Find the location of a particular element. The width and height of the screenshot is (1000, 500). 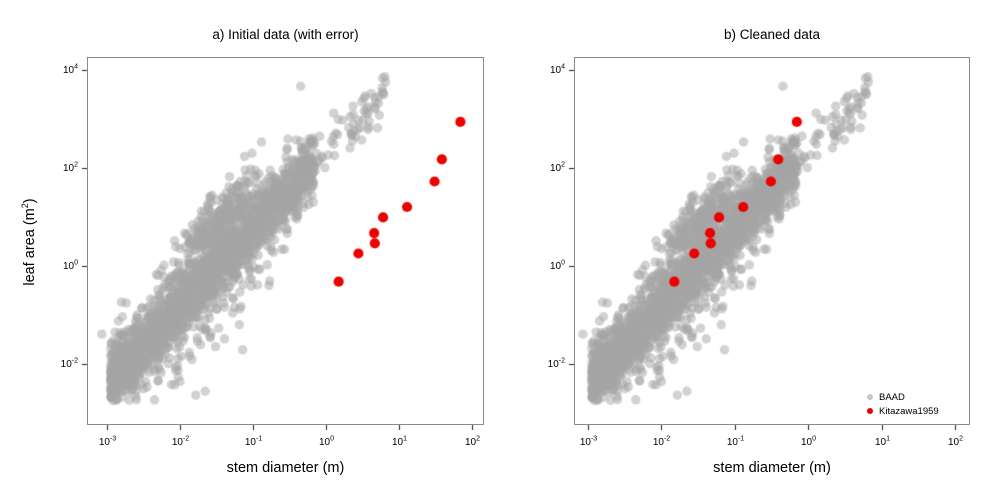

legend-item-kitazawa: Kitazawa1959 is located at coordinates (903, 411).